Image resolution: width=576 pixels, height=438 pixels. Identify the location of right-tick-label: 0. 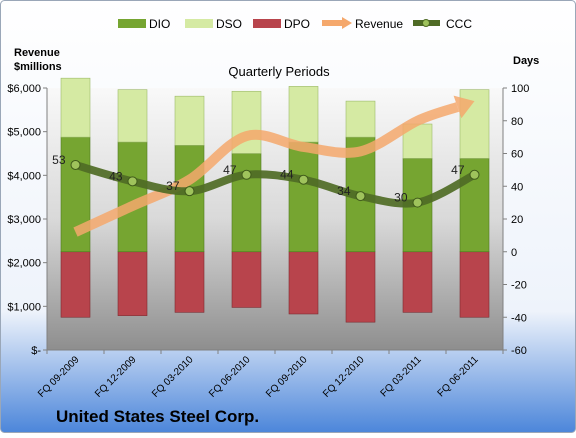
(514, 253).